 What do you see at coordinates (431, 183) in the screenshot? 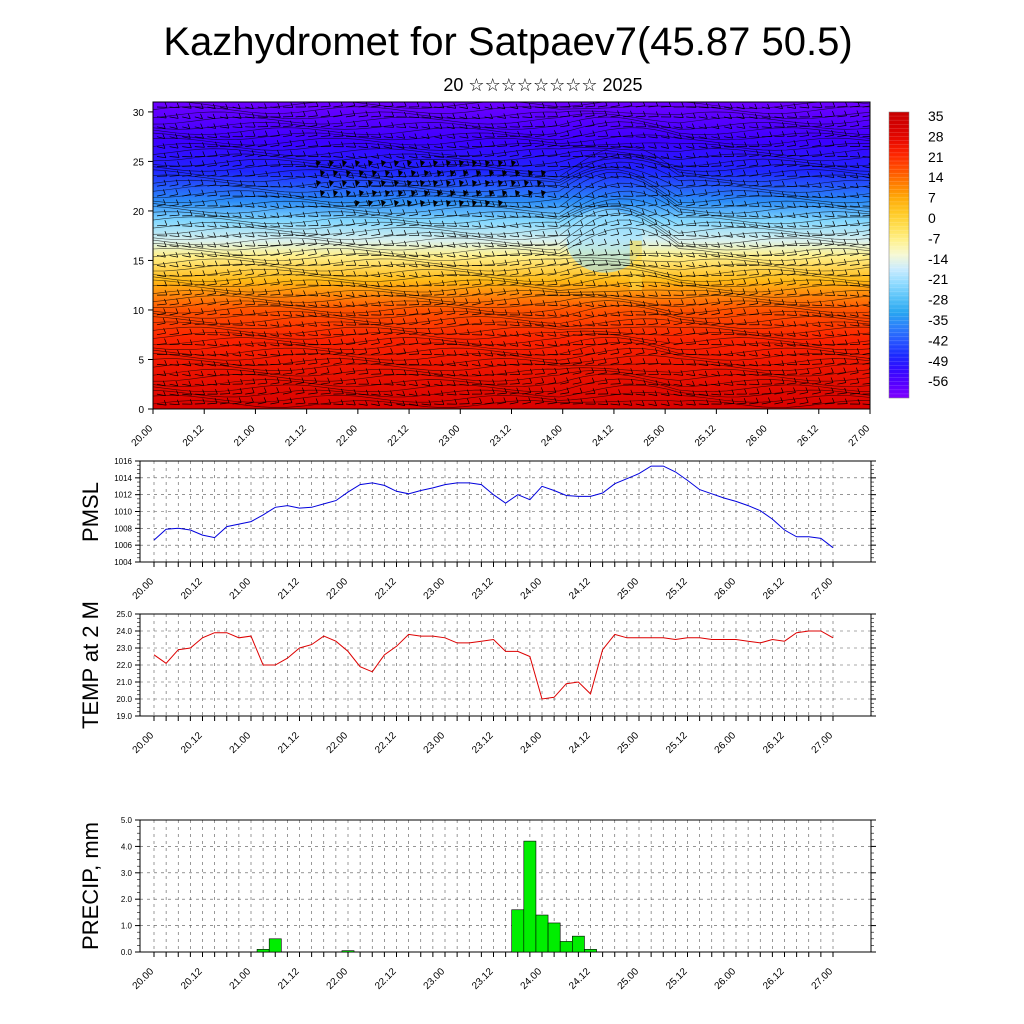
I see `wind-flag-cluster` at bounding box center [431, 183].